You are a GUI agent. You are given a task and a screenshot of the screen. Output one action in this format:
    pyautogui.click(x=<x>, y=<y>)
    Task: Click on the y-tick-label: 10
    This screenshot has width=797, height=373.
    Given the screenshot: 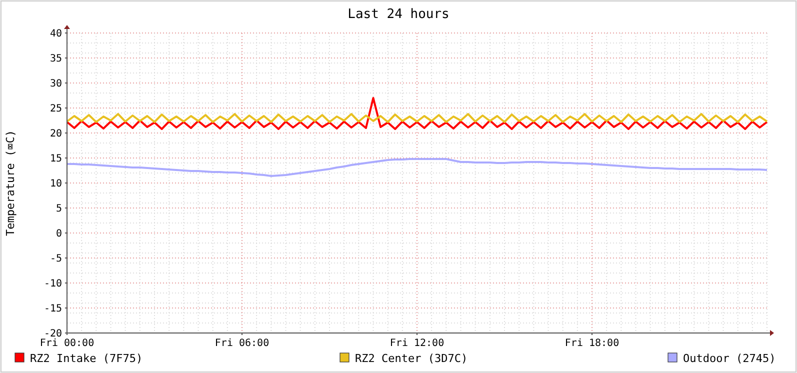 What is the action you would take?
    pyautogui.click(x=56, y=184)
    